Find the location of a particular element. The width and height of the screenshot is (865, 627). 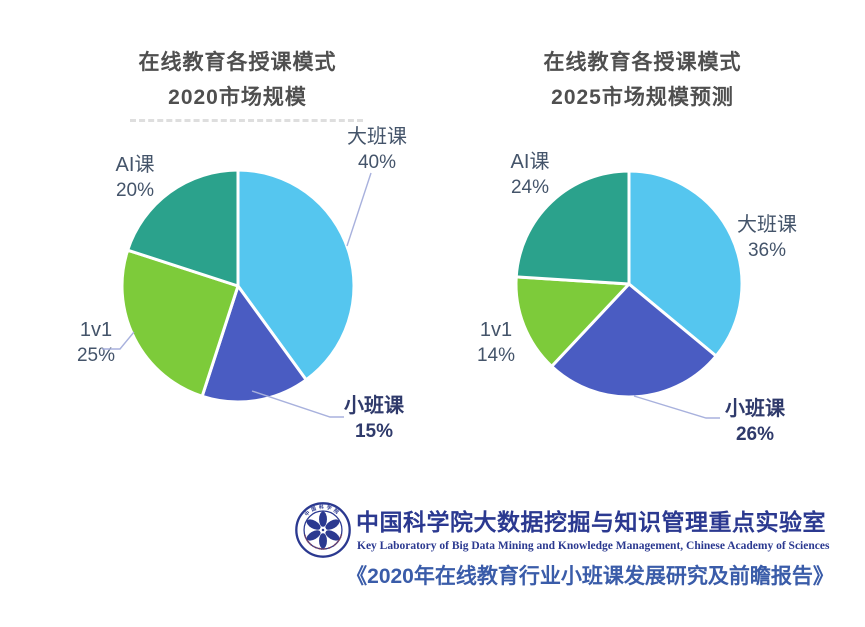

chart-title-2025: 在线教育各授课模式 2025市场规模预测 is located at coordinates (642, 80).